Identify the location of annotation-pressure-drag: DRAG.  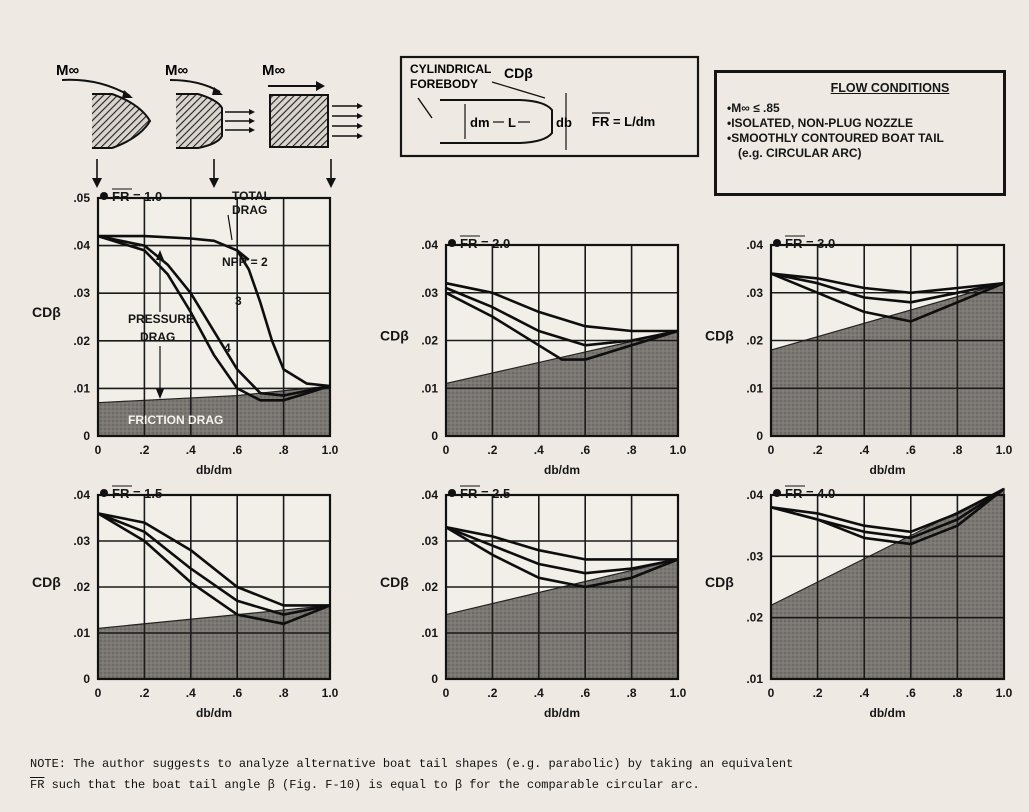
(157, 337).